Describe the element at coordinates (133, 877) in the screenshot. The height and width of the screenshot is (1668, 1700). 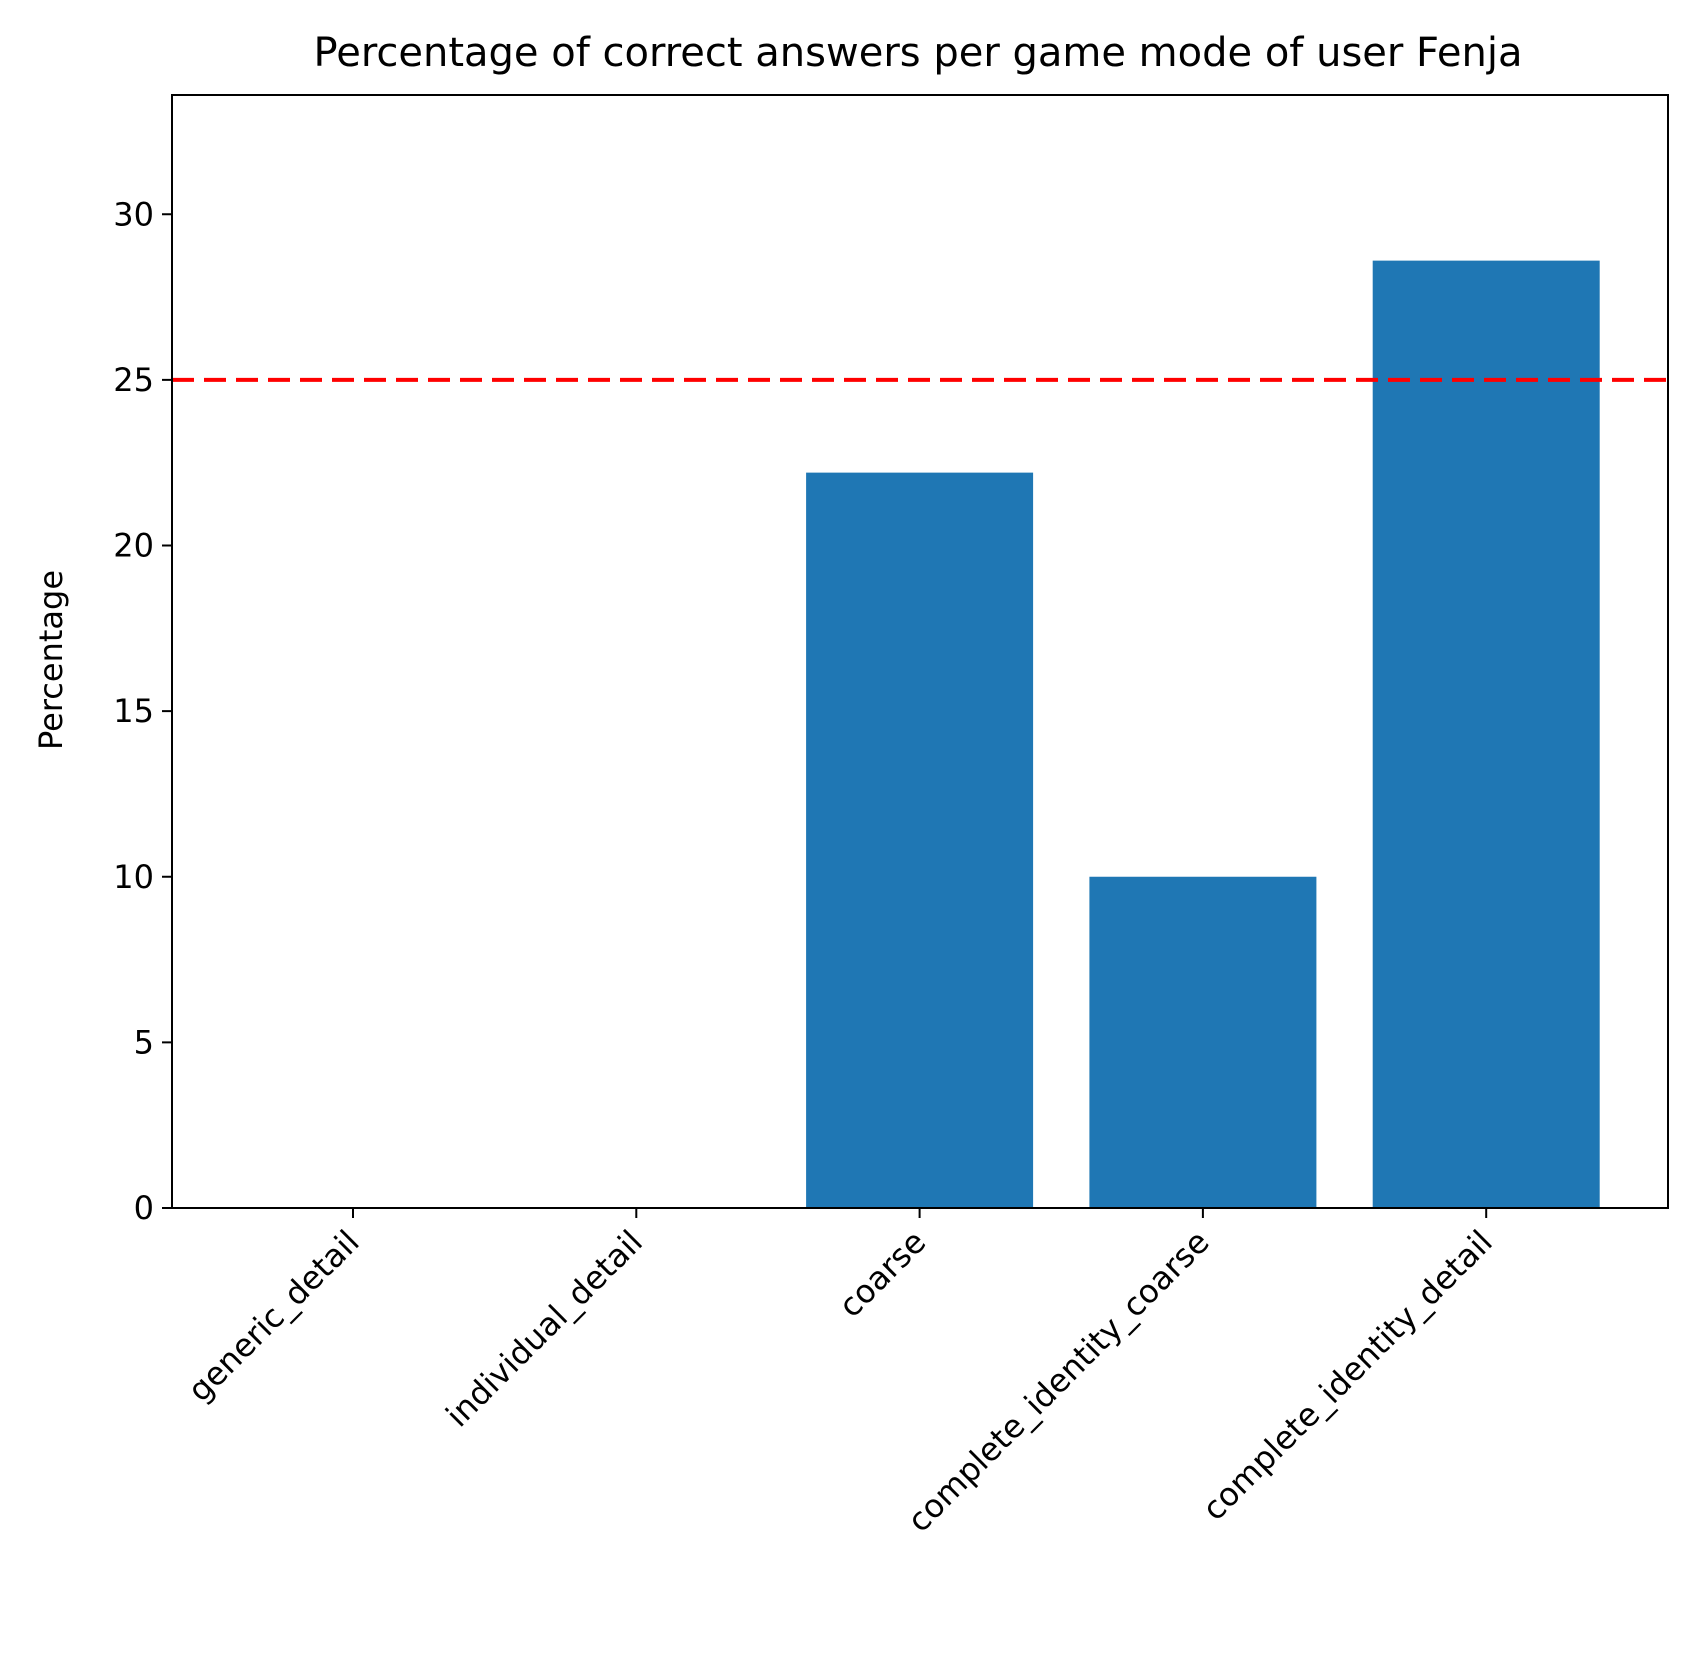
I see `y-tick-label: 10` at that location.